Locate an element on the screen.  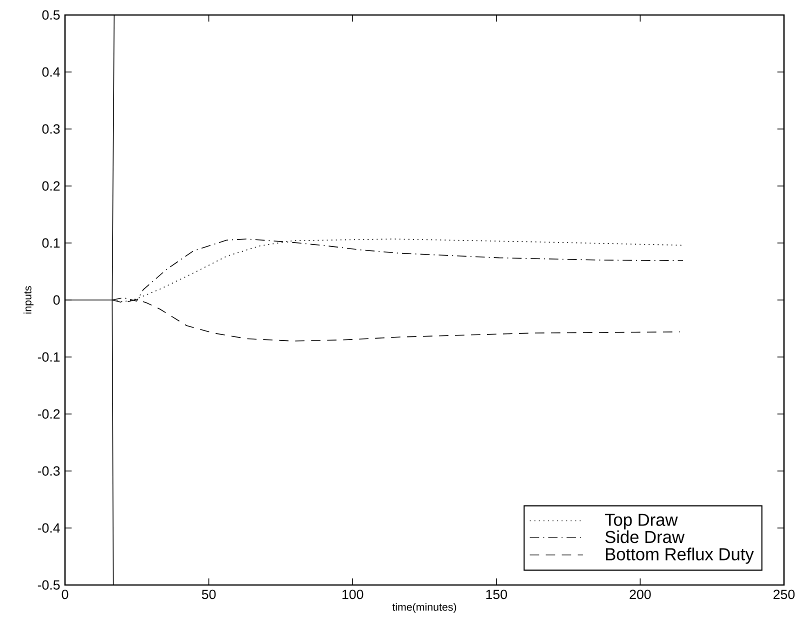
y-tick-label: -0.3 is located at coordinates (49, 471).